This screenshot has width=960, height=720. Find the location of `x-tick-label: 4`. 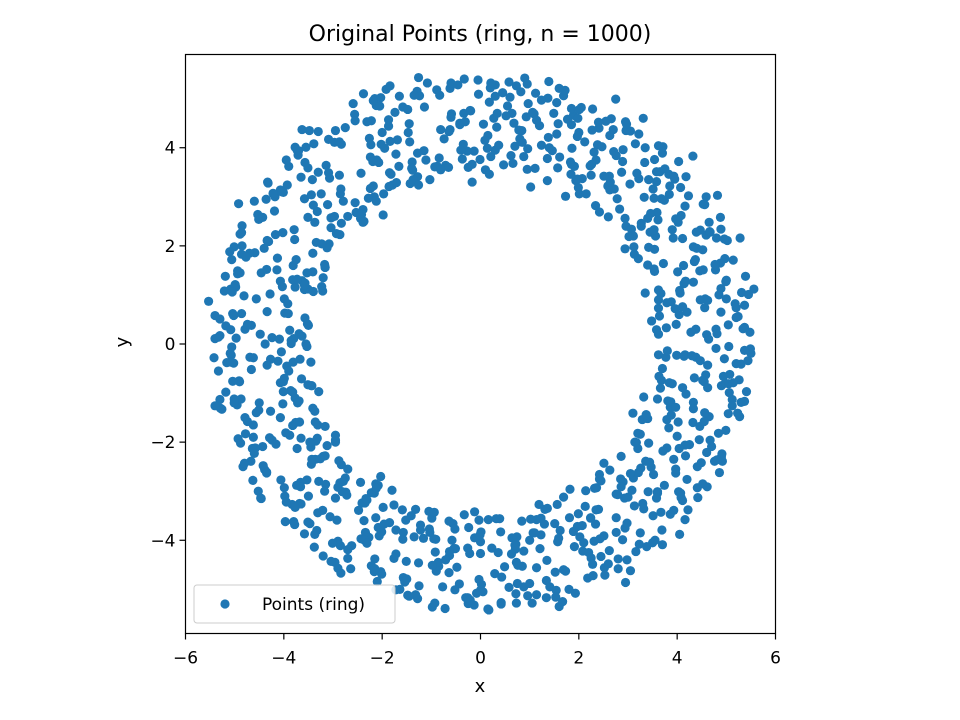

x-tick-label: 4 is located at coordinates (677, 659).